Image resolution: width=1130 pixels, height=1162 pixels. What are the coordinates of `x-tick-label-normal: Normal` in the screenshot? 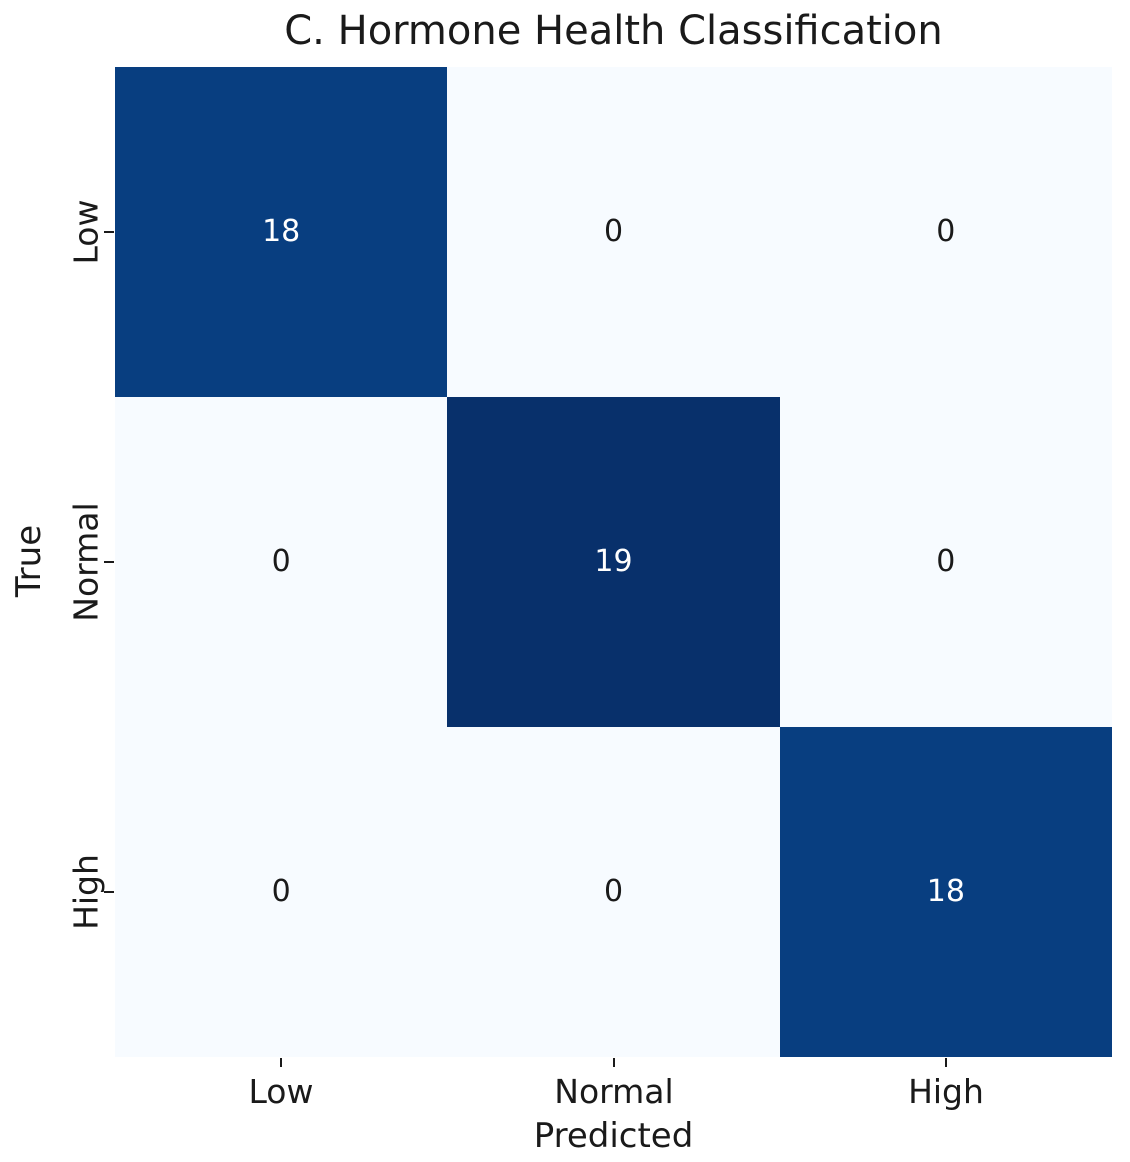 It's located at (614, 1091).